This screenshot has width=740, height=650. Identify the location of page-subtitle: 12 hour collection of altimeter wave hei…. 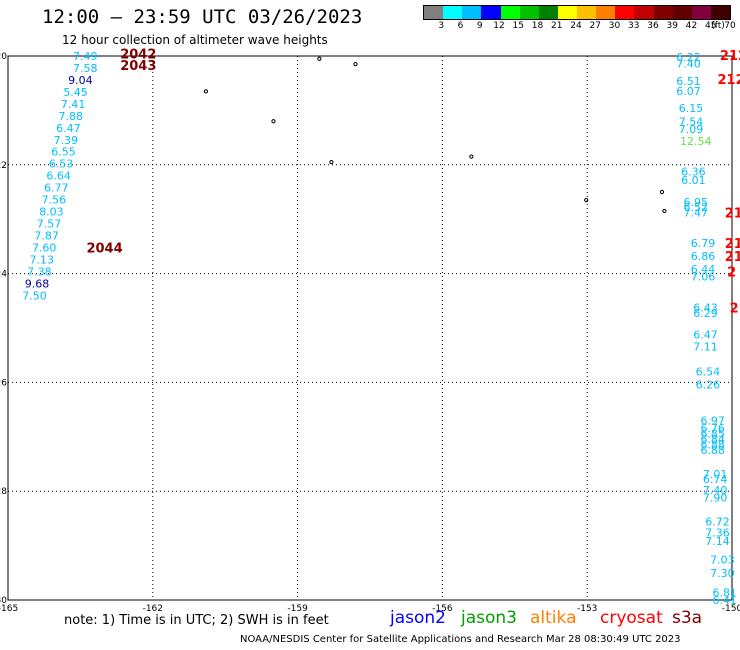
(195, 40).